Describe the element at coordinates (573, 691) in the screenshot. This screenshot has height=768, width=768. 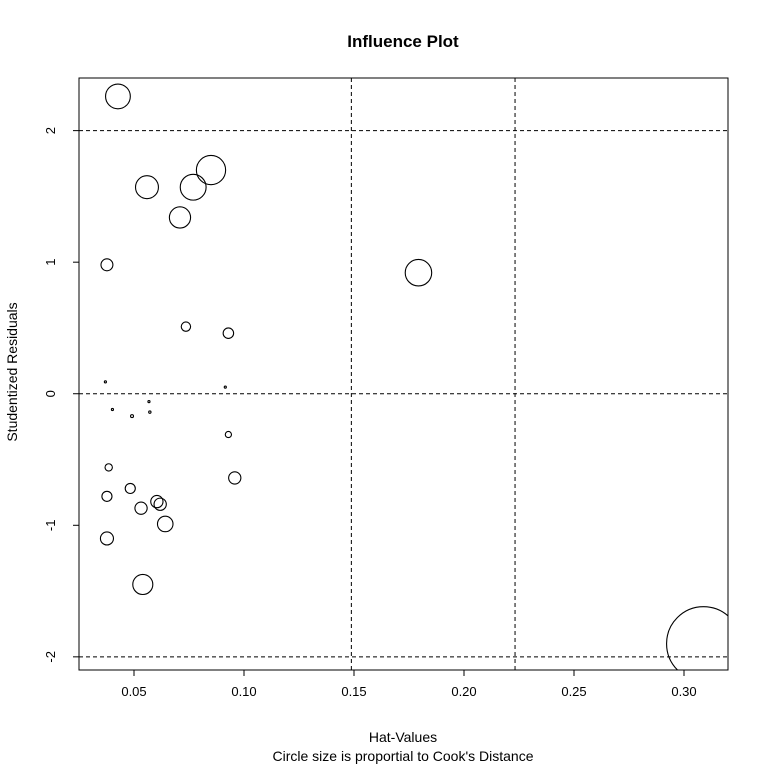
I see `x-tick-label-4: 0.25` at that location.